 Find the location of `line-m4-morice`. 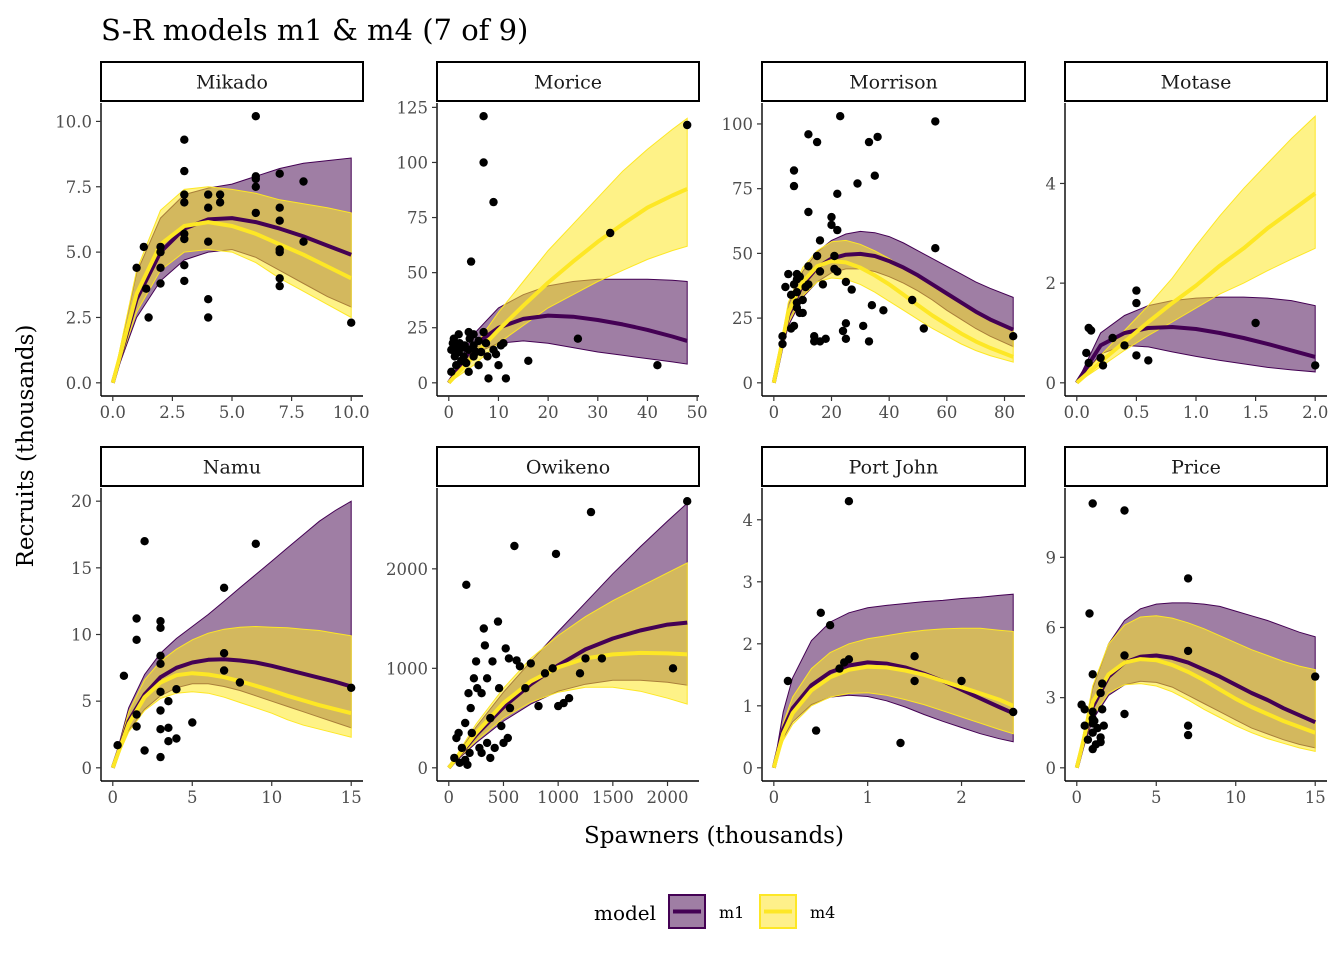

line-m4-morice is located at coordinates (568, 286).